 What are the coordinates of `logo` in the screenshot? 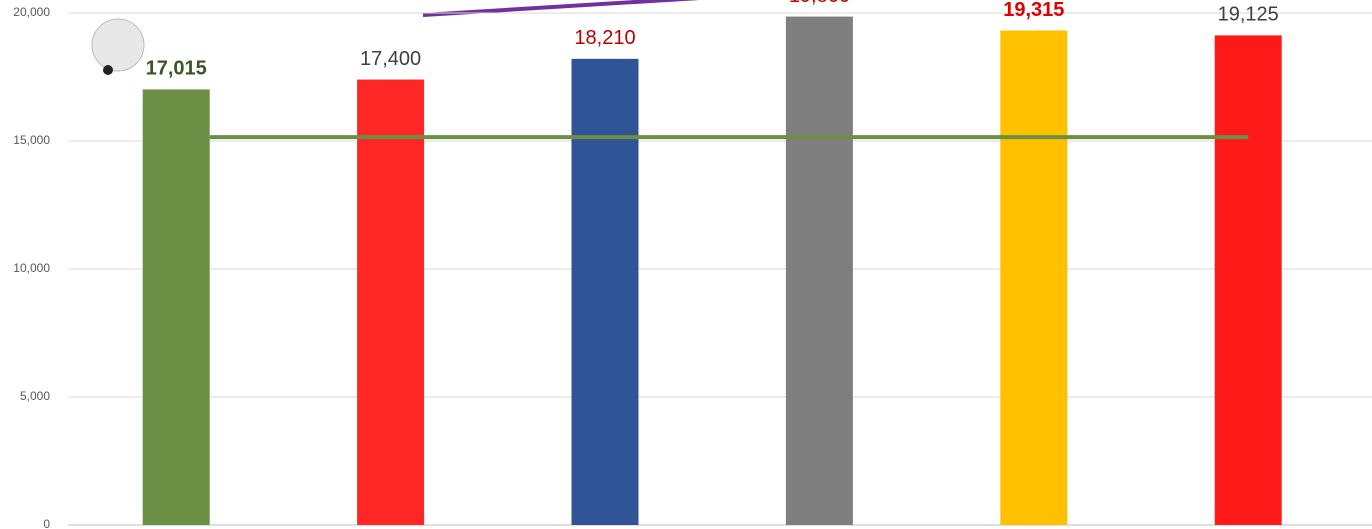 It's located at (118, 46).